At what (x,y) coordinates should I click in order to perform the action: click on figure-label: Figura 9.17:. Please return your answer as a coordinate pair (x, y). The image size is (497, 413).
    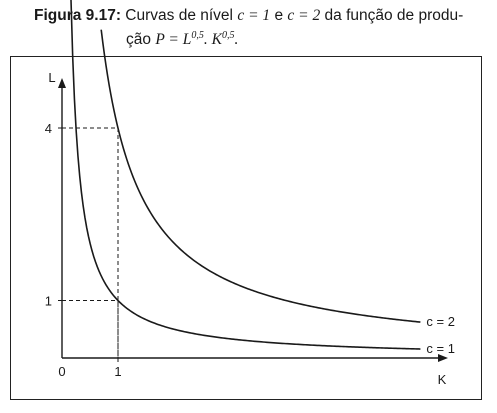
    Looking at the image, I should click on (77, 15).